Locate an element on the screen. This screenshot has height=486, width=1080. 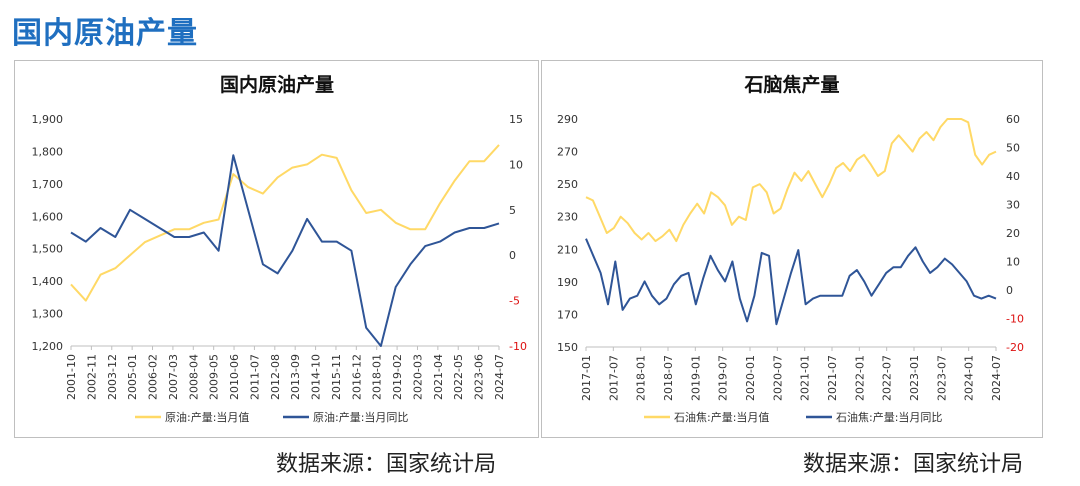
data-source-right: 数据来源：国家统计局 is located at coordinates (913, 464).